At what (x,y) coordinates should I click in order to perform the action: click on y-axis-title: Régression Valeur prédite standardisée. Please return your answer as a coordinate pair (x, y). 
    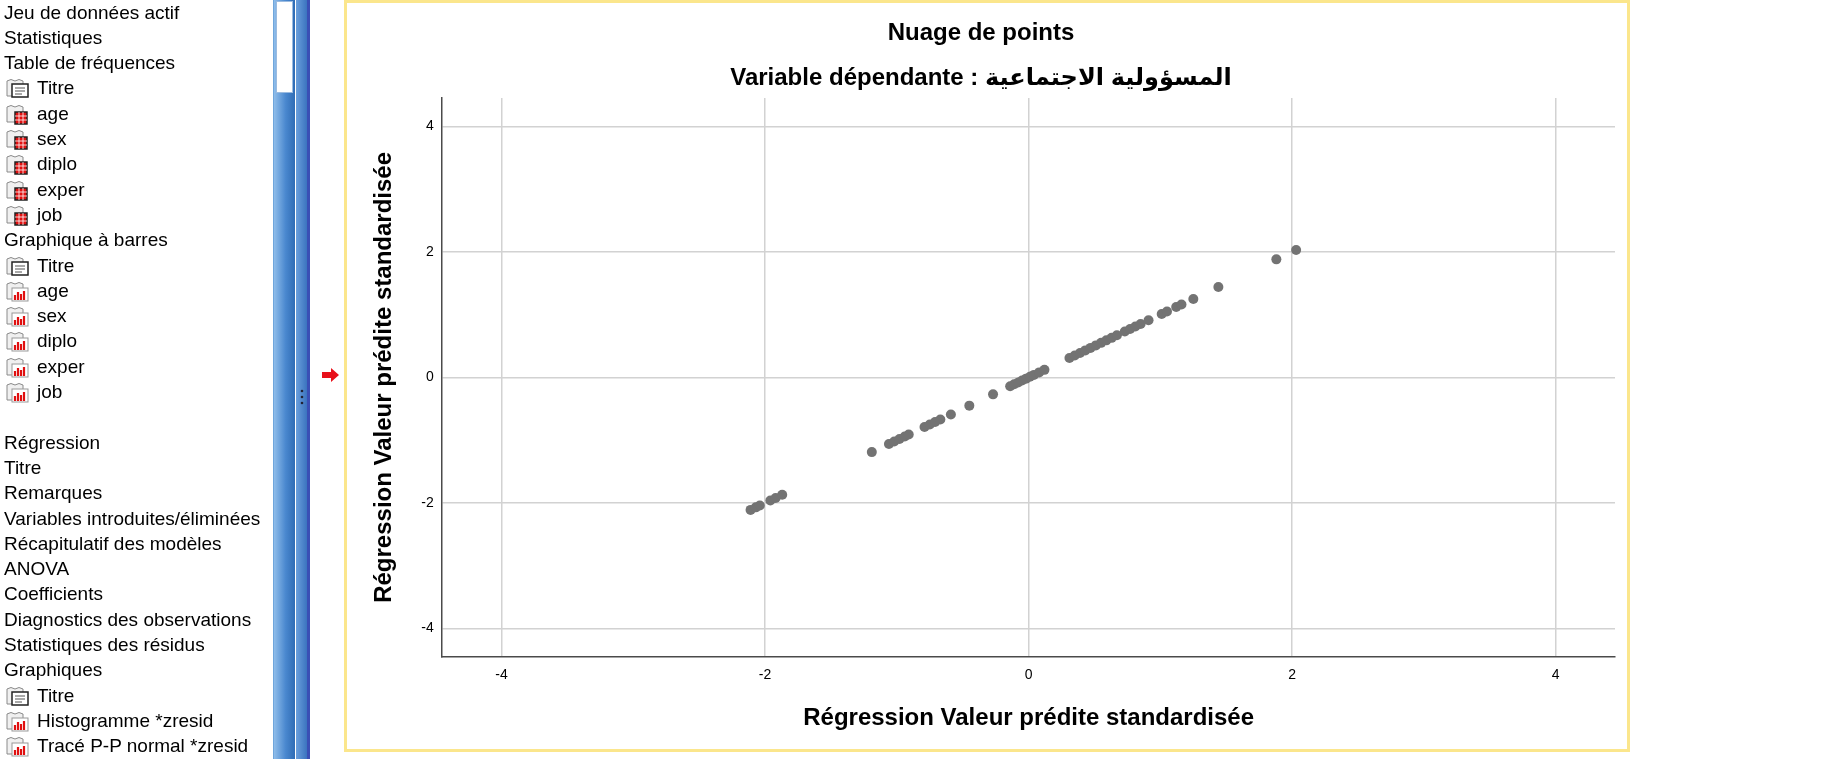
    Looking at the image, I should click on (382, 377).